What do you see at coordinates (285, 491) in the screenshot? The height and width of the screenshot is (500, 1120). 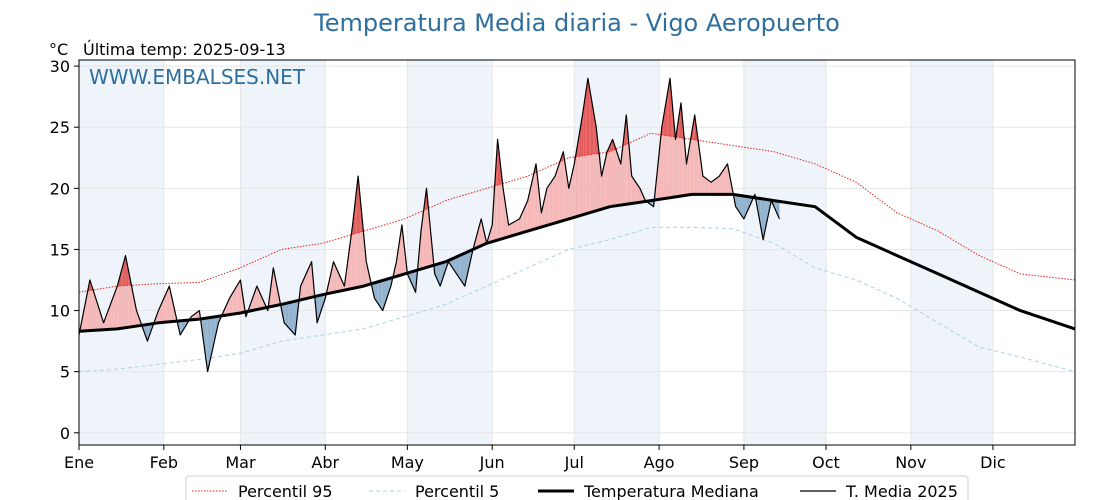 I see `legend-label: Percentil 95` at bounding box center [285, 491].